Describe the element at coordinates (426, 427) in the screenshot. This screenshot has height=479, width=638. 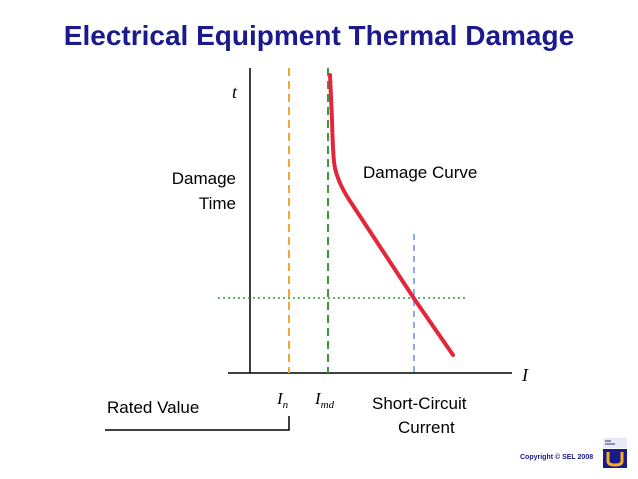
I see `short-circuit-label-line2: Current` at that location.